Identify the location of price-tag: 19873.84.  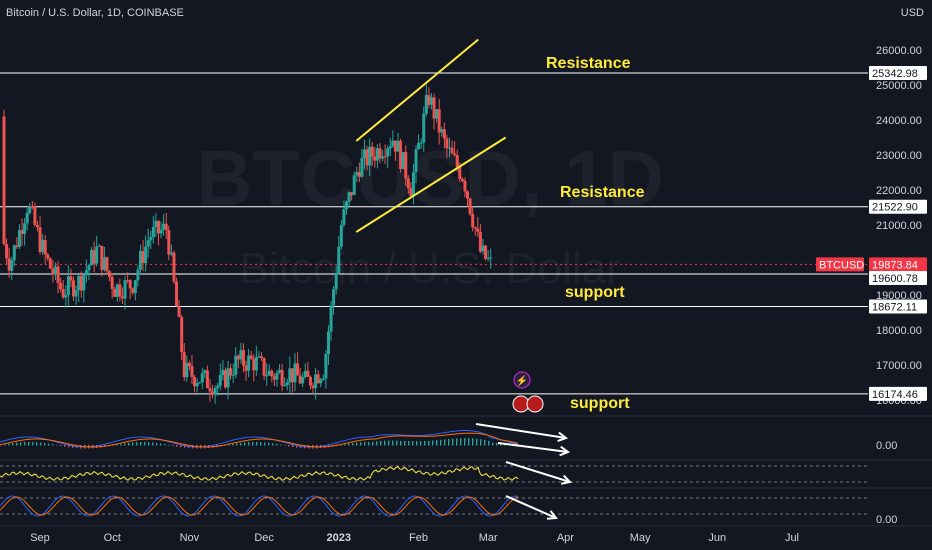
(895, 265).